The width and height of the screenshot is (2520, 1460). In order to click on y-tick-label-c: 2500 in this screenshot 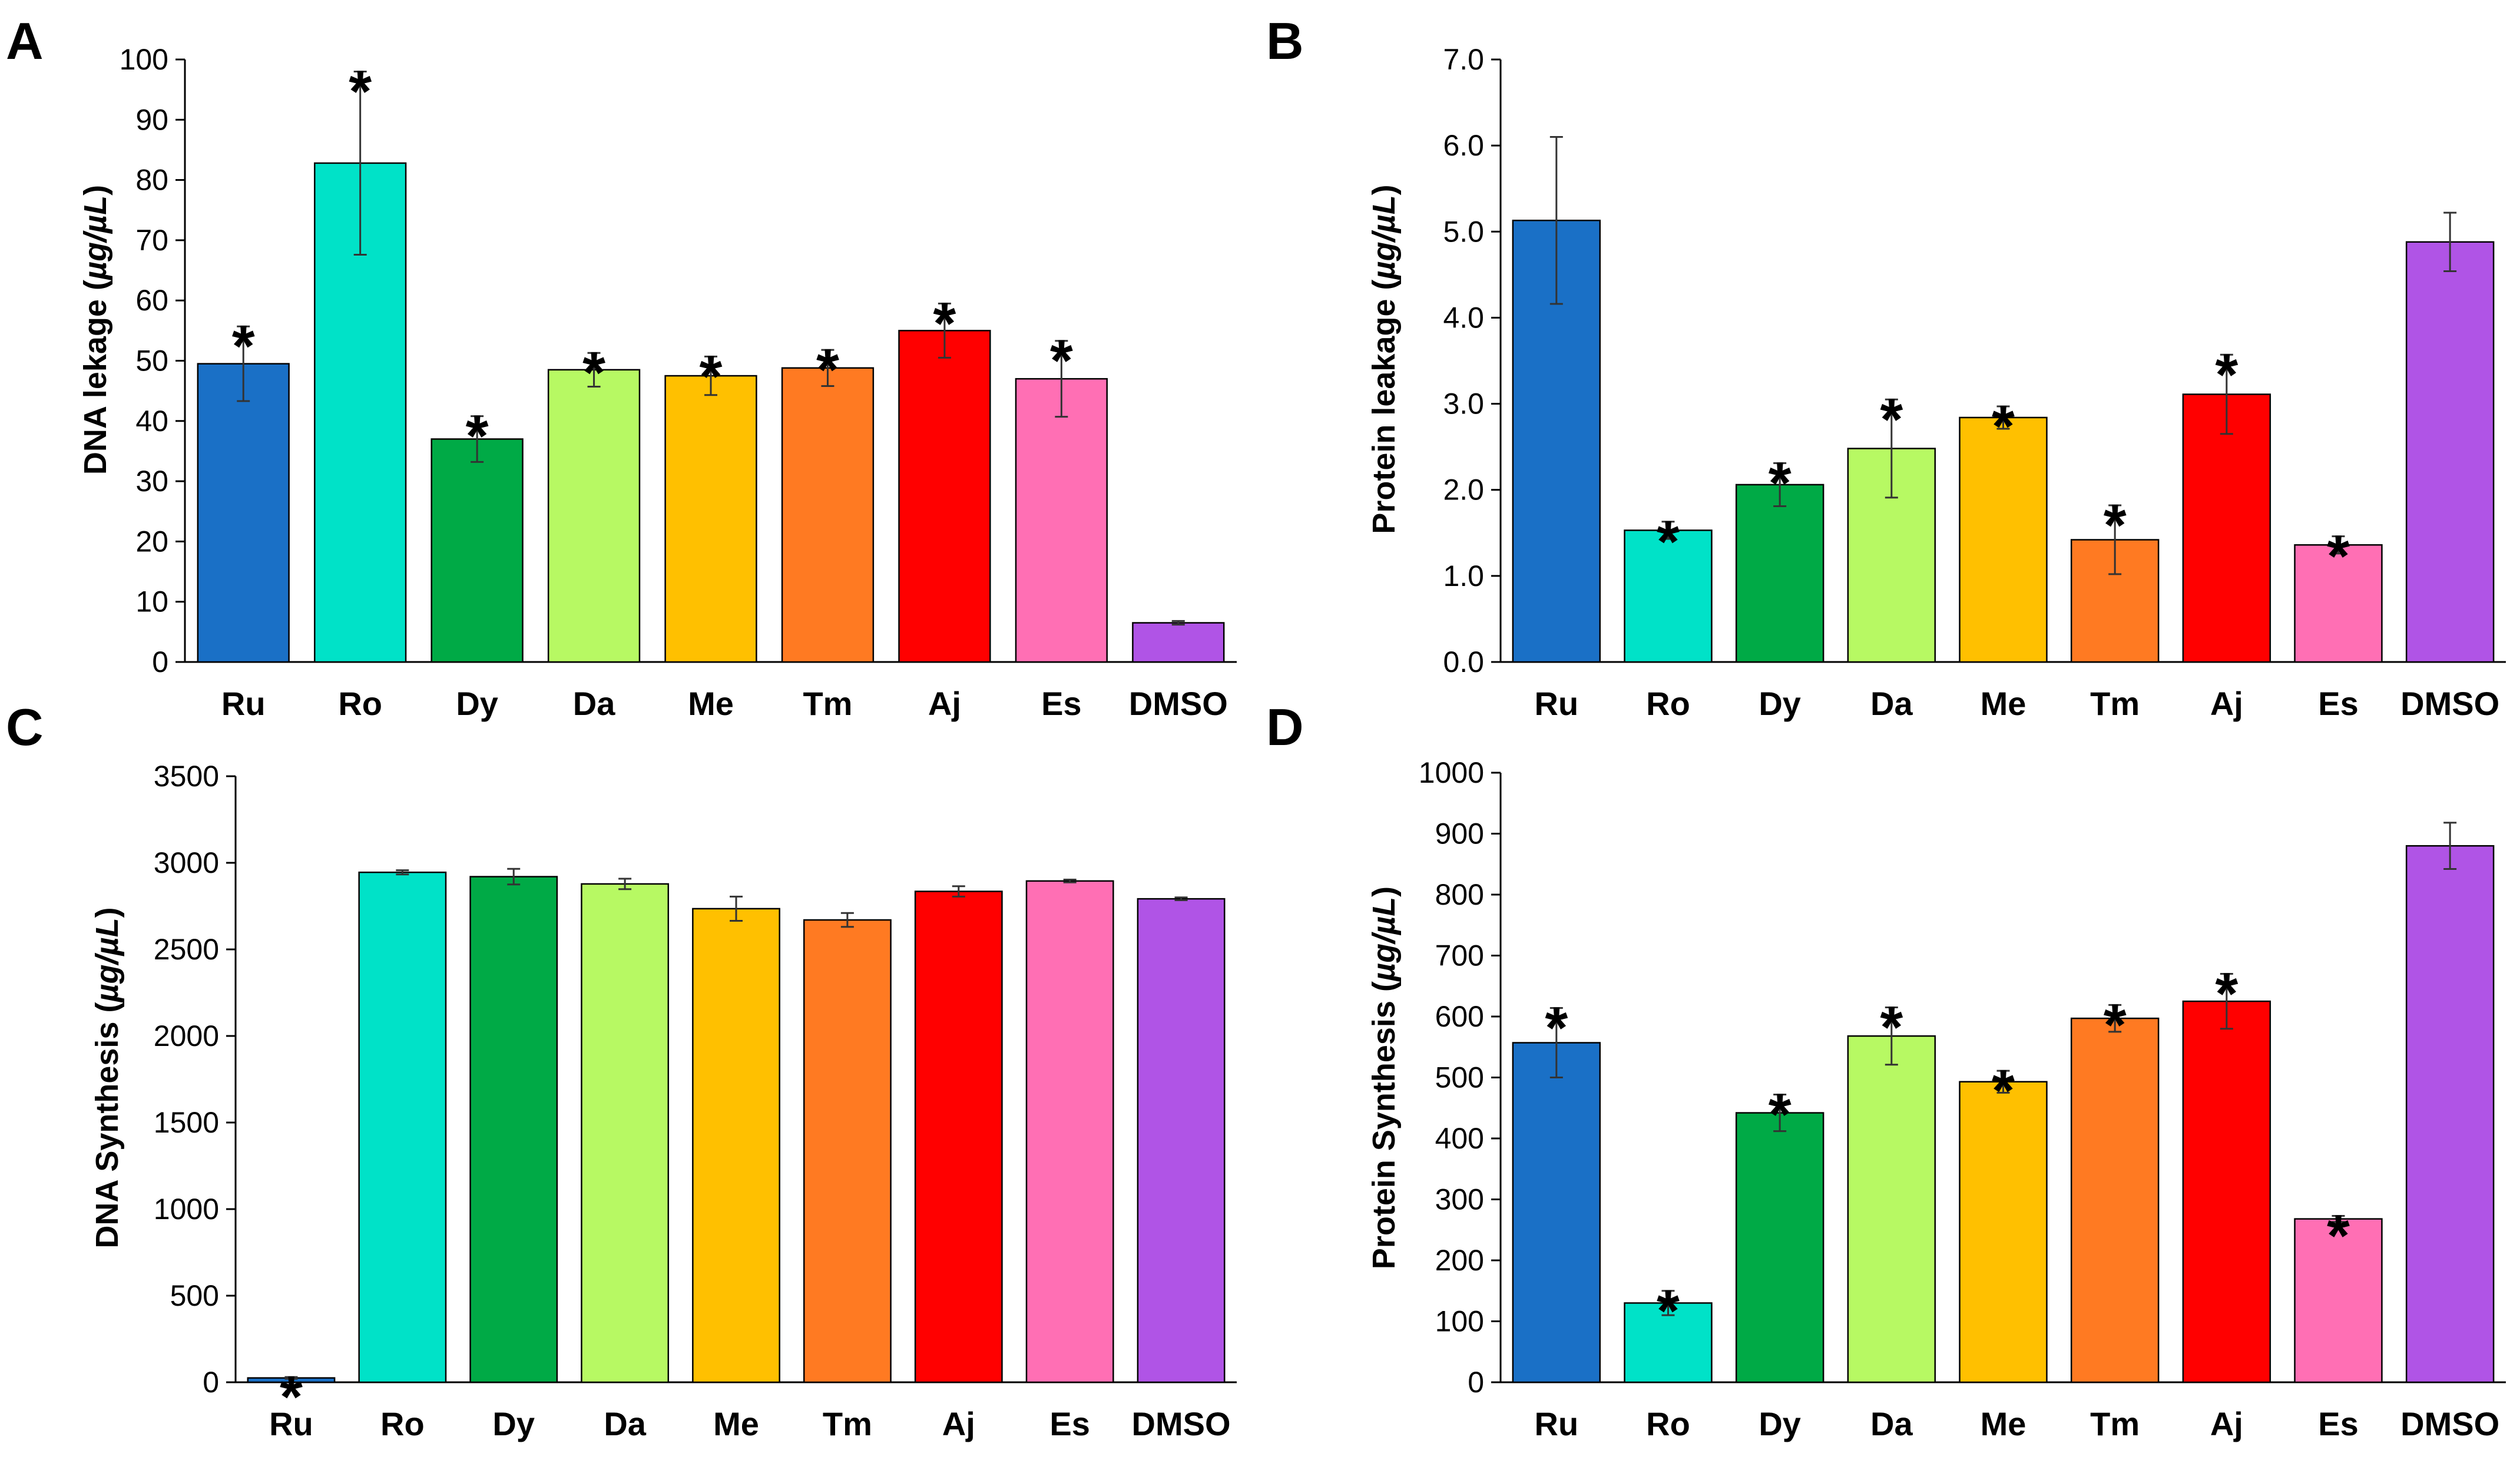, I will do `click(186, 949)`.